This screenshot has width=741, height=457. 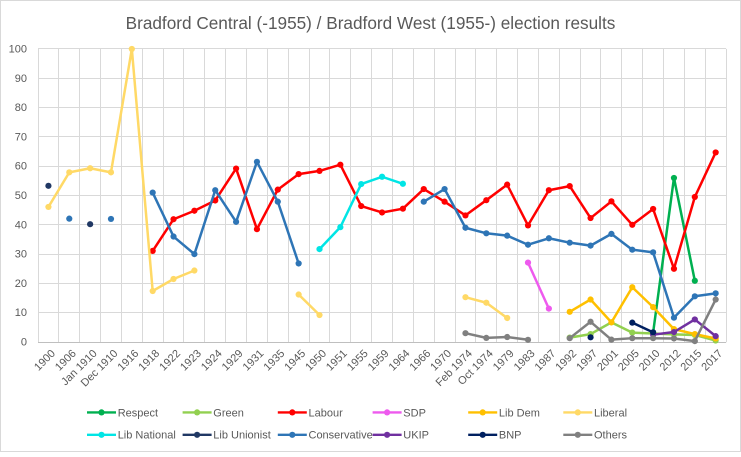 I want to click on svg-text: UKIP, so click(x=416, y=436).